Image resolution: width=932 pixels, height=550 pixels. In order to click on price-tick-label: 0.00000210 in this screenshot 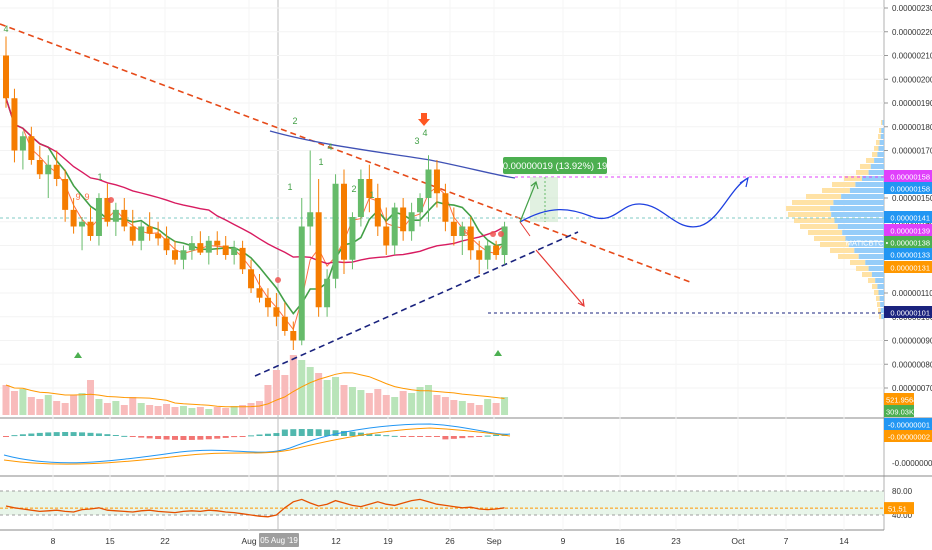, I will do `click(912, 56)`.